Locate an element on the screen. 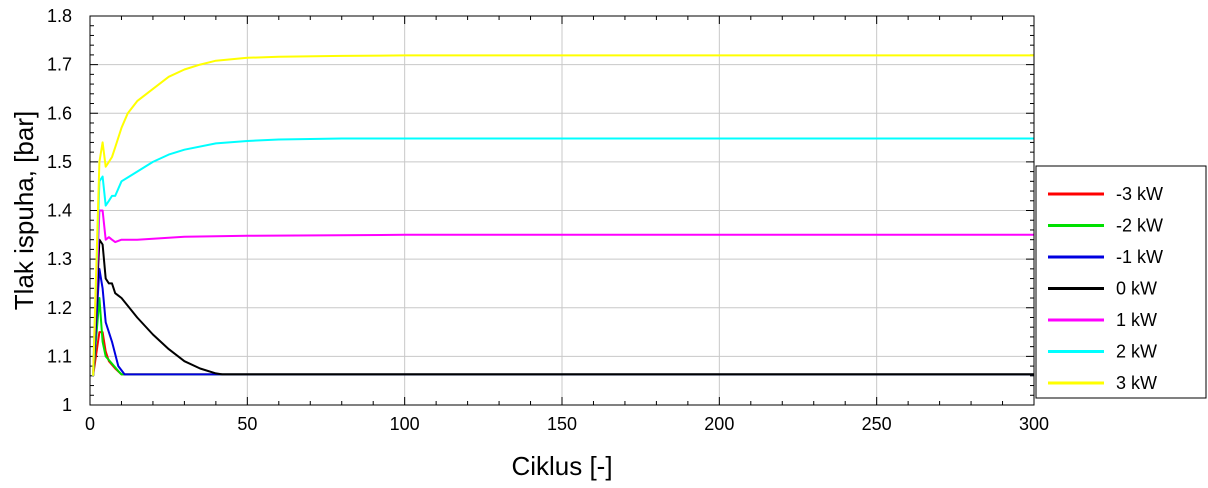  x-tick-label: 250 is located at coordinates (877, 424).